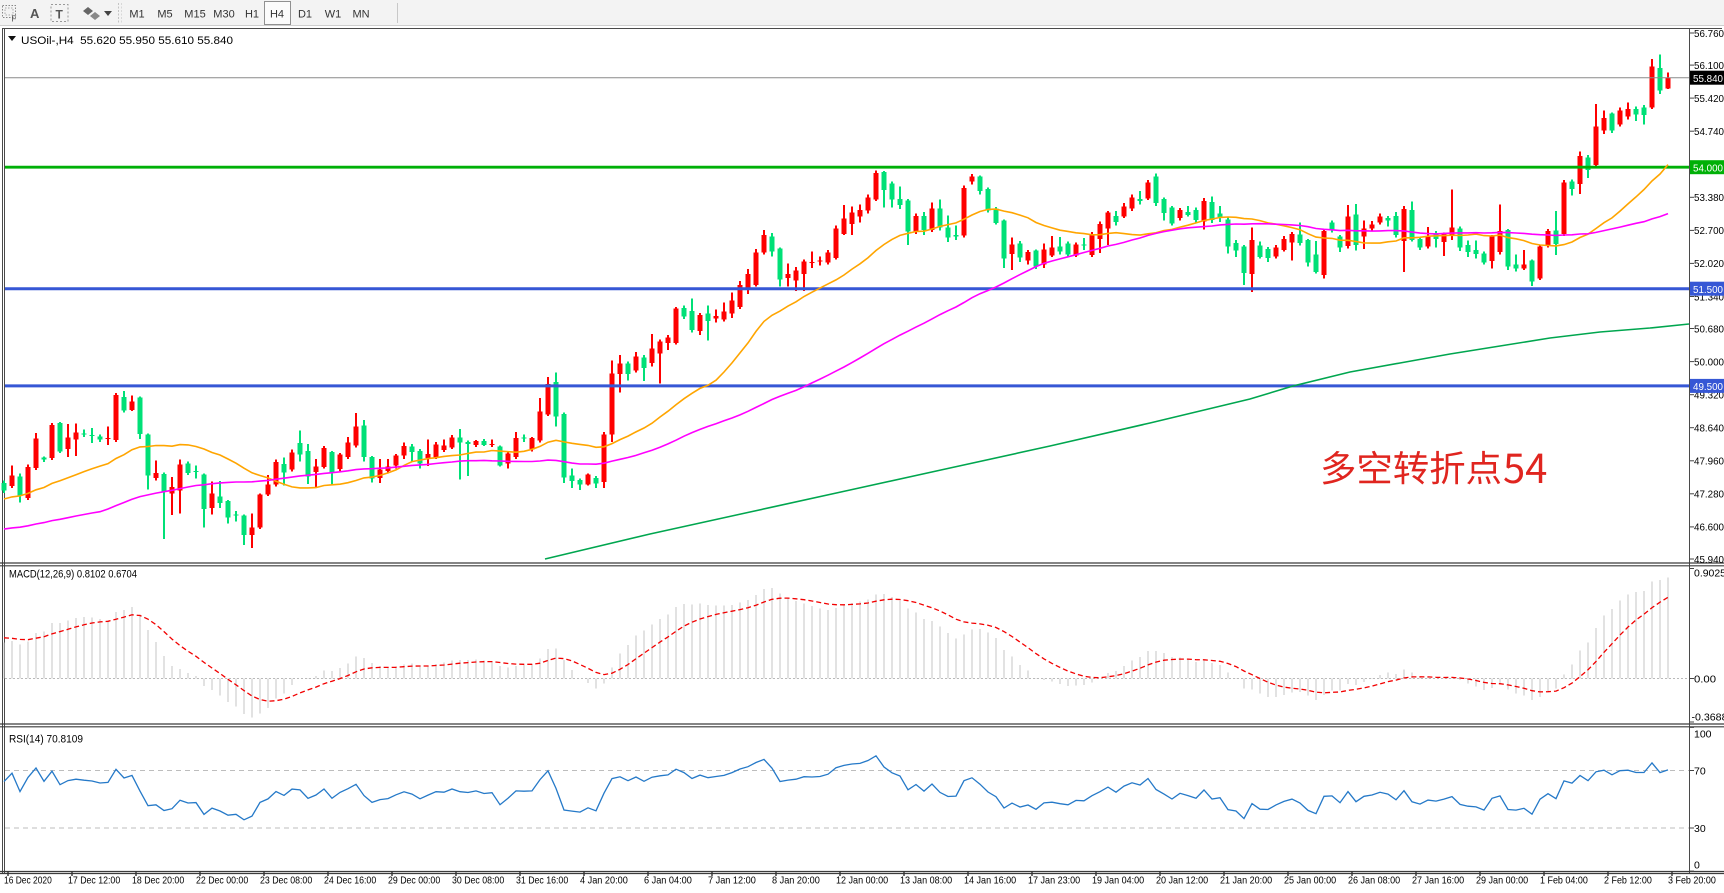 The height and width of the screenshot is (893, 1724). What do you see at coordinates (668, 881) in the screenshot?
I see `svg-text: 6 Jan 04:00` at bounding box center [668, 881].